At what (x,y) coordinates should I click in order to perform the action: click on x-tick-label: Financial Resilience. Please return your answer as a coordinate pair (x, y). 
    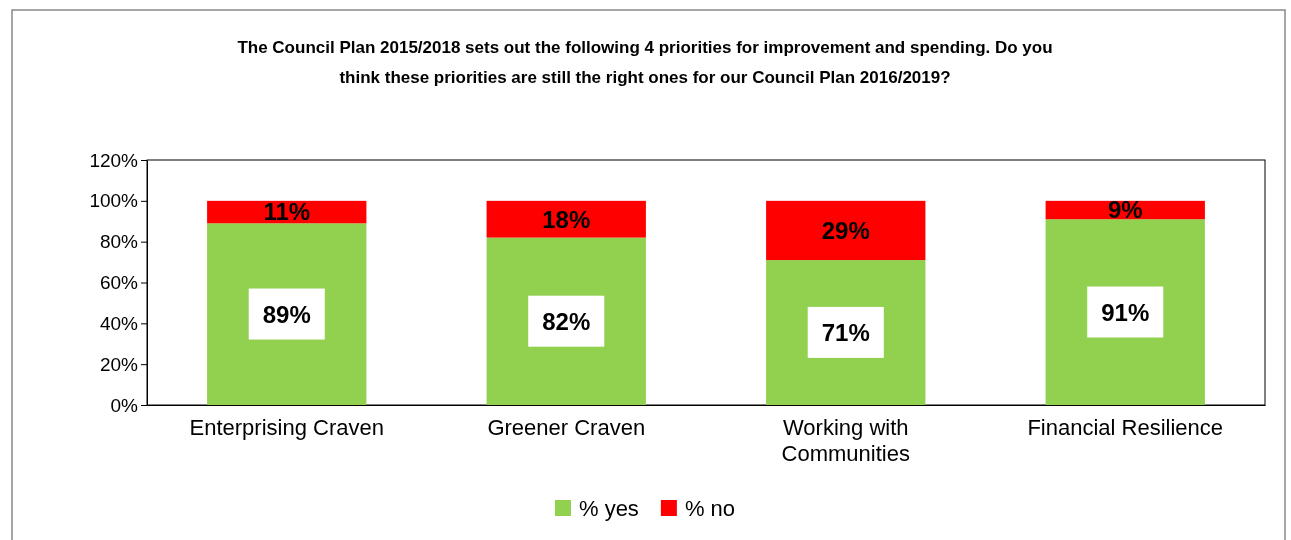
    Looking at the image, I should click on (1125, 427).